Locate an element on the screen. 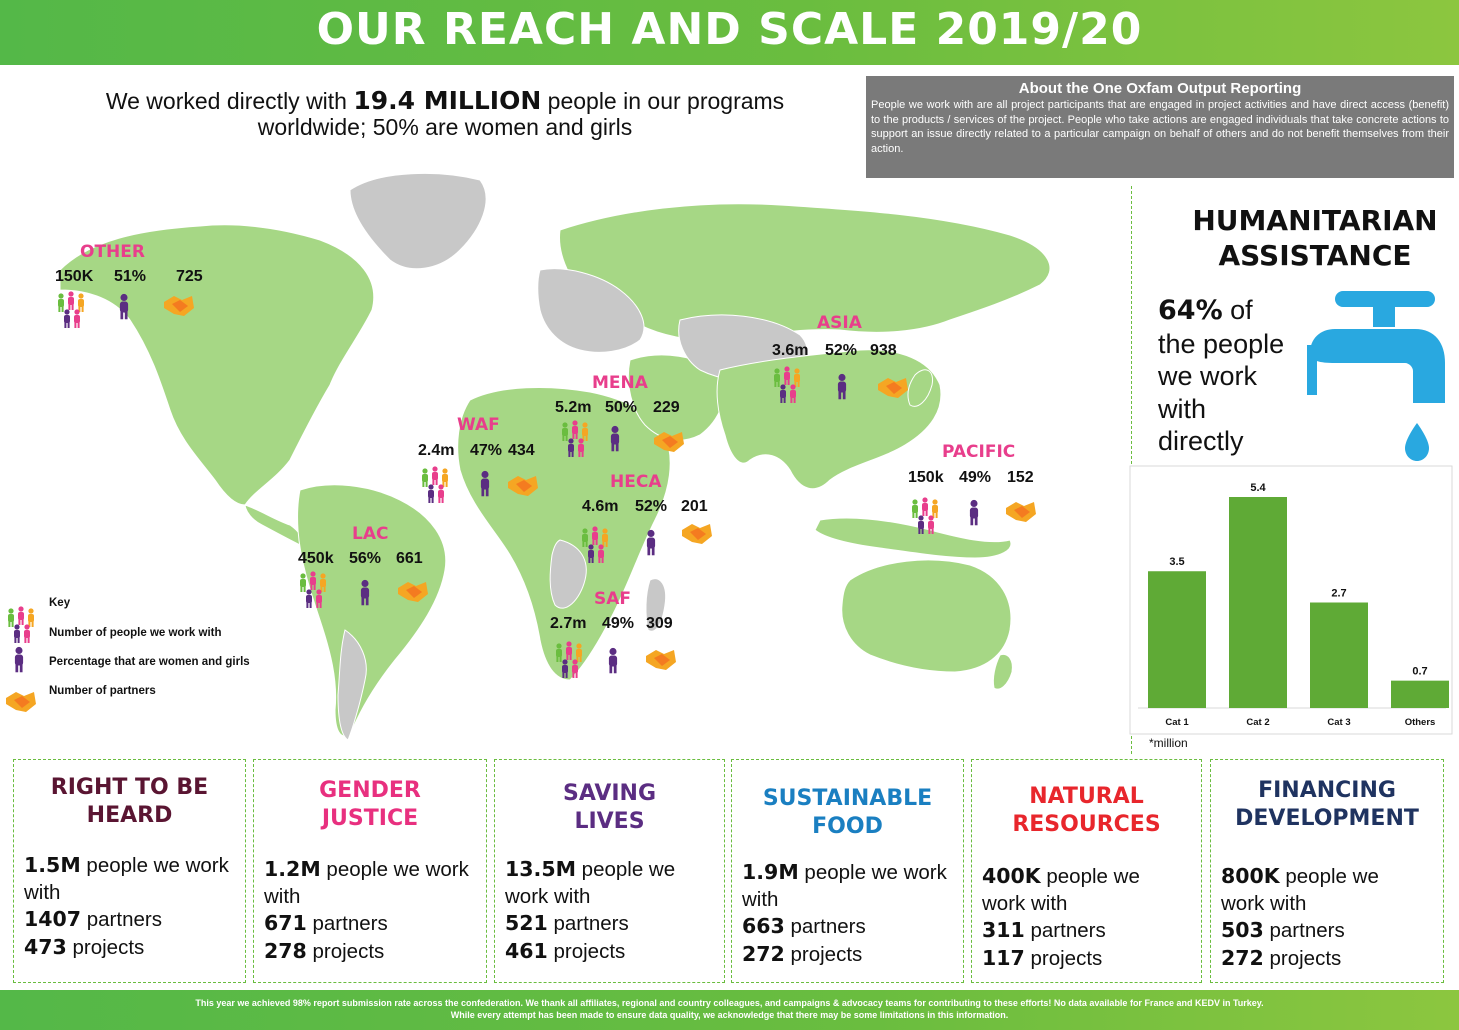 The image size is (1459, 1030). theme-title: GENDER JUSTICE is located at coordinates (370, 805).